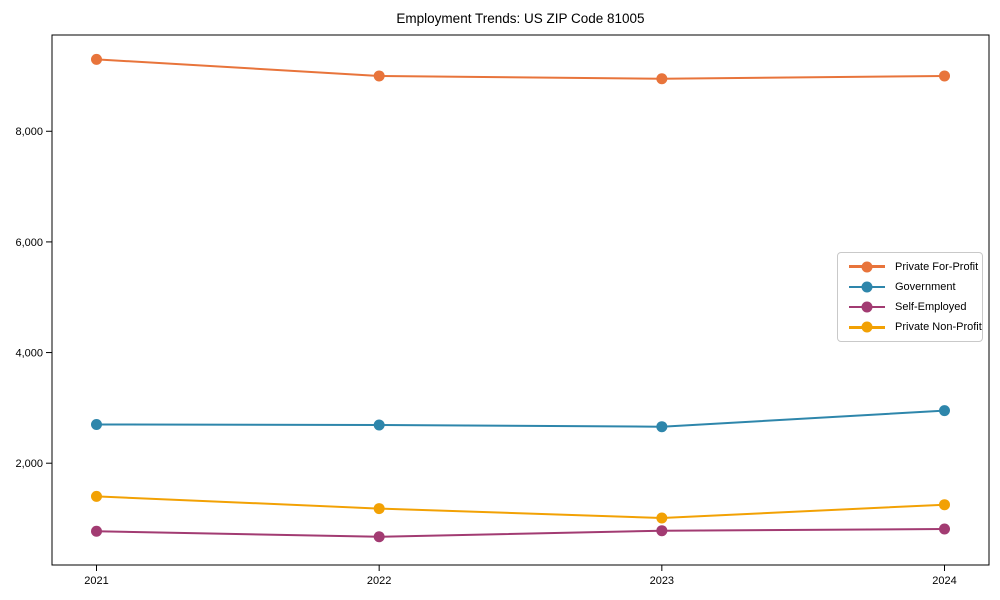 This screenshot has width=1000, height=600. Describe the element at coordinates (29, 243) in the screenshot. I see `y-tick-label: 6,000` at that location.